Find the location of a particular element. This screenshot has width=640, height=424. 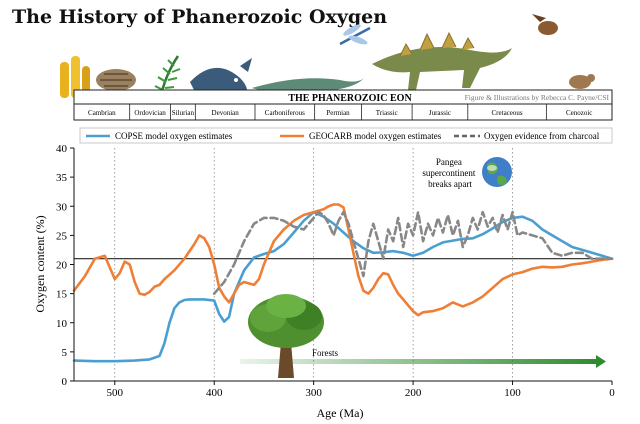

mammal-icon is located at coordinates (582, 81).